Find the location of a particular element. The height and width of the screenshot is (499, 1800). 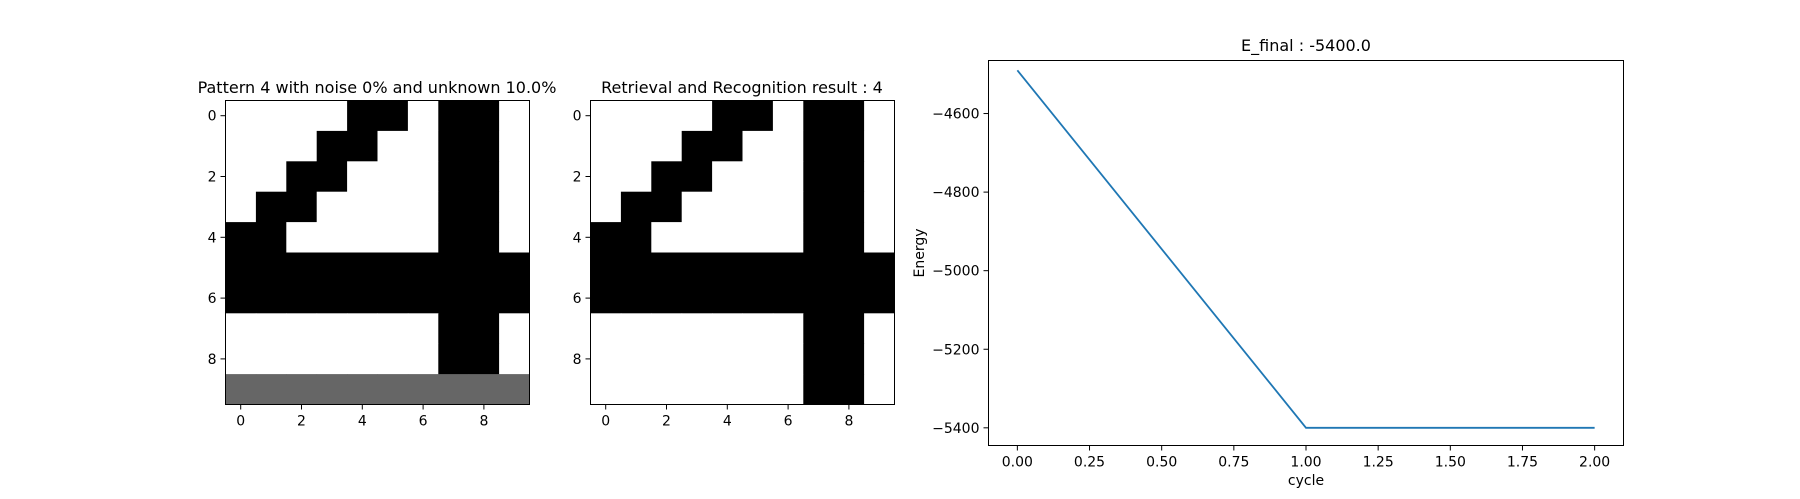

x-tick-label: 4 is located at coordinates (727, 422).